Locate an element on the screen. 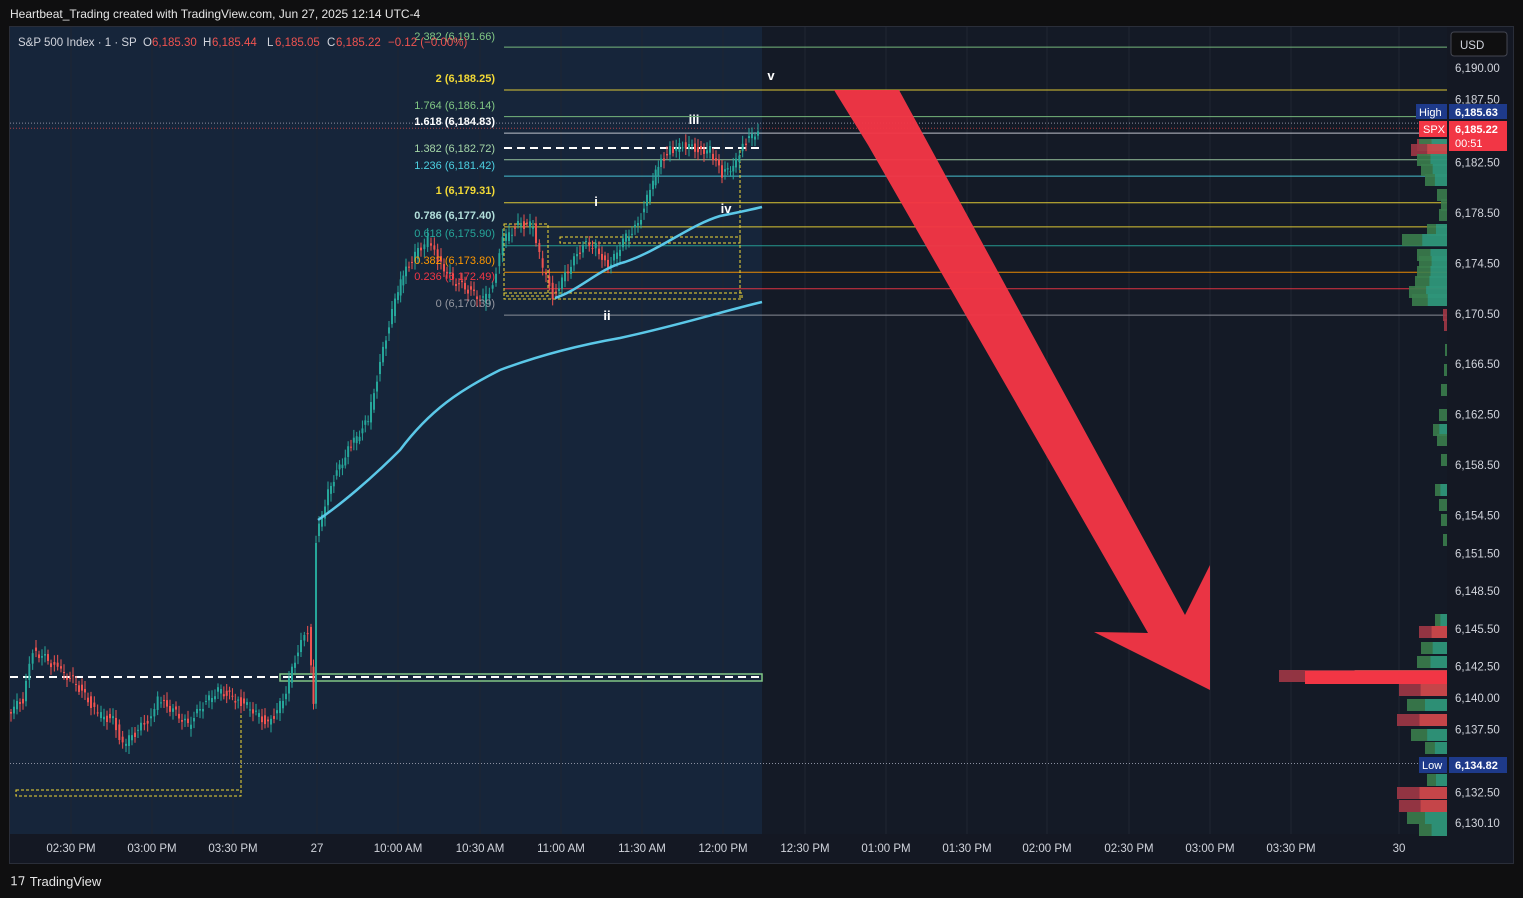  y-tick-label: 6,145.50 is located at coordinates (1477, 630).